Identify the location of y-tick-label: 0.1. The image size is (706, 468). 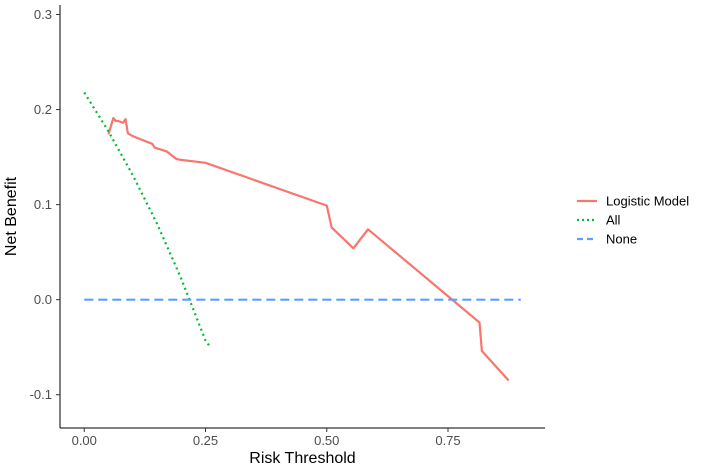
(43, 204).